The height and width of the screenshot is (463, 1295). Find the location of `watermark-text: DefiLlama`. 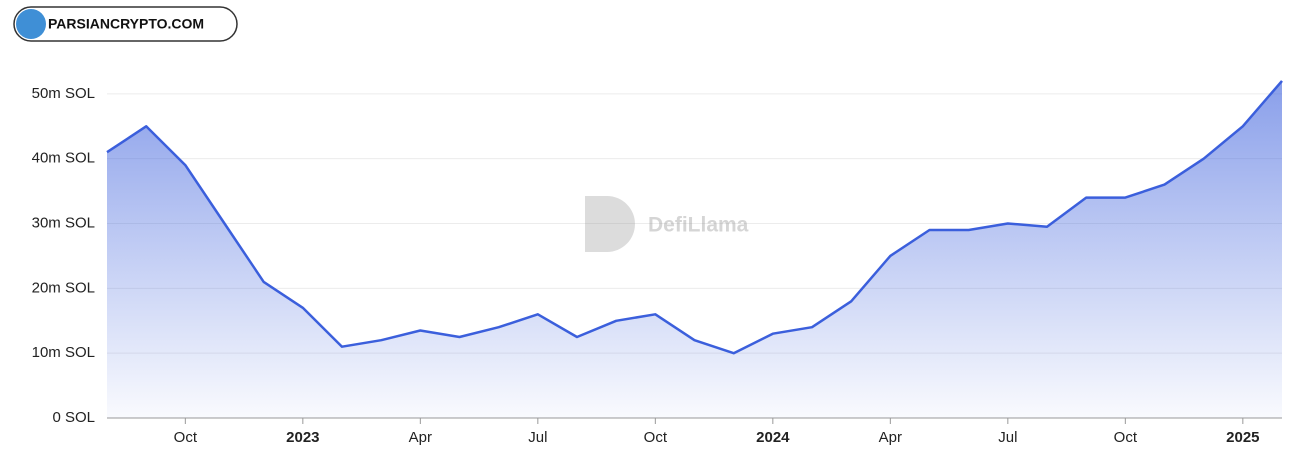

watermark-text: DefiLlama is located at coordinates (698, 225).